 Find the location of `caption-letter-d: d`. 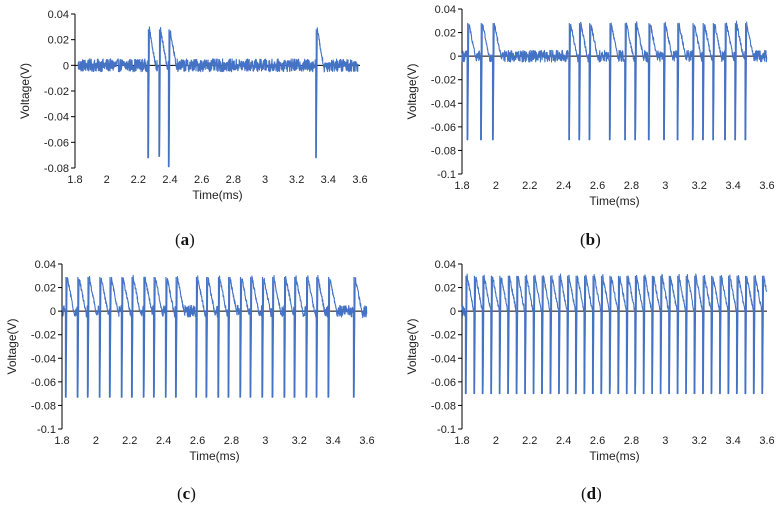

caption-letter-d: d is located at coordinates (591, 493).